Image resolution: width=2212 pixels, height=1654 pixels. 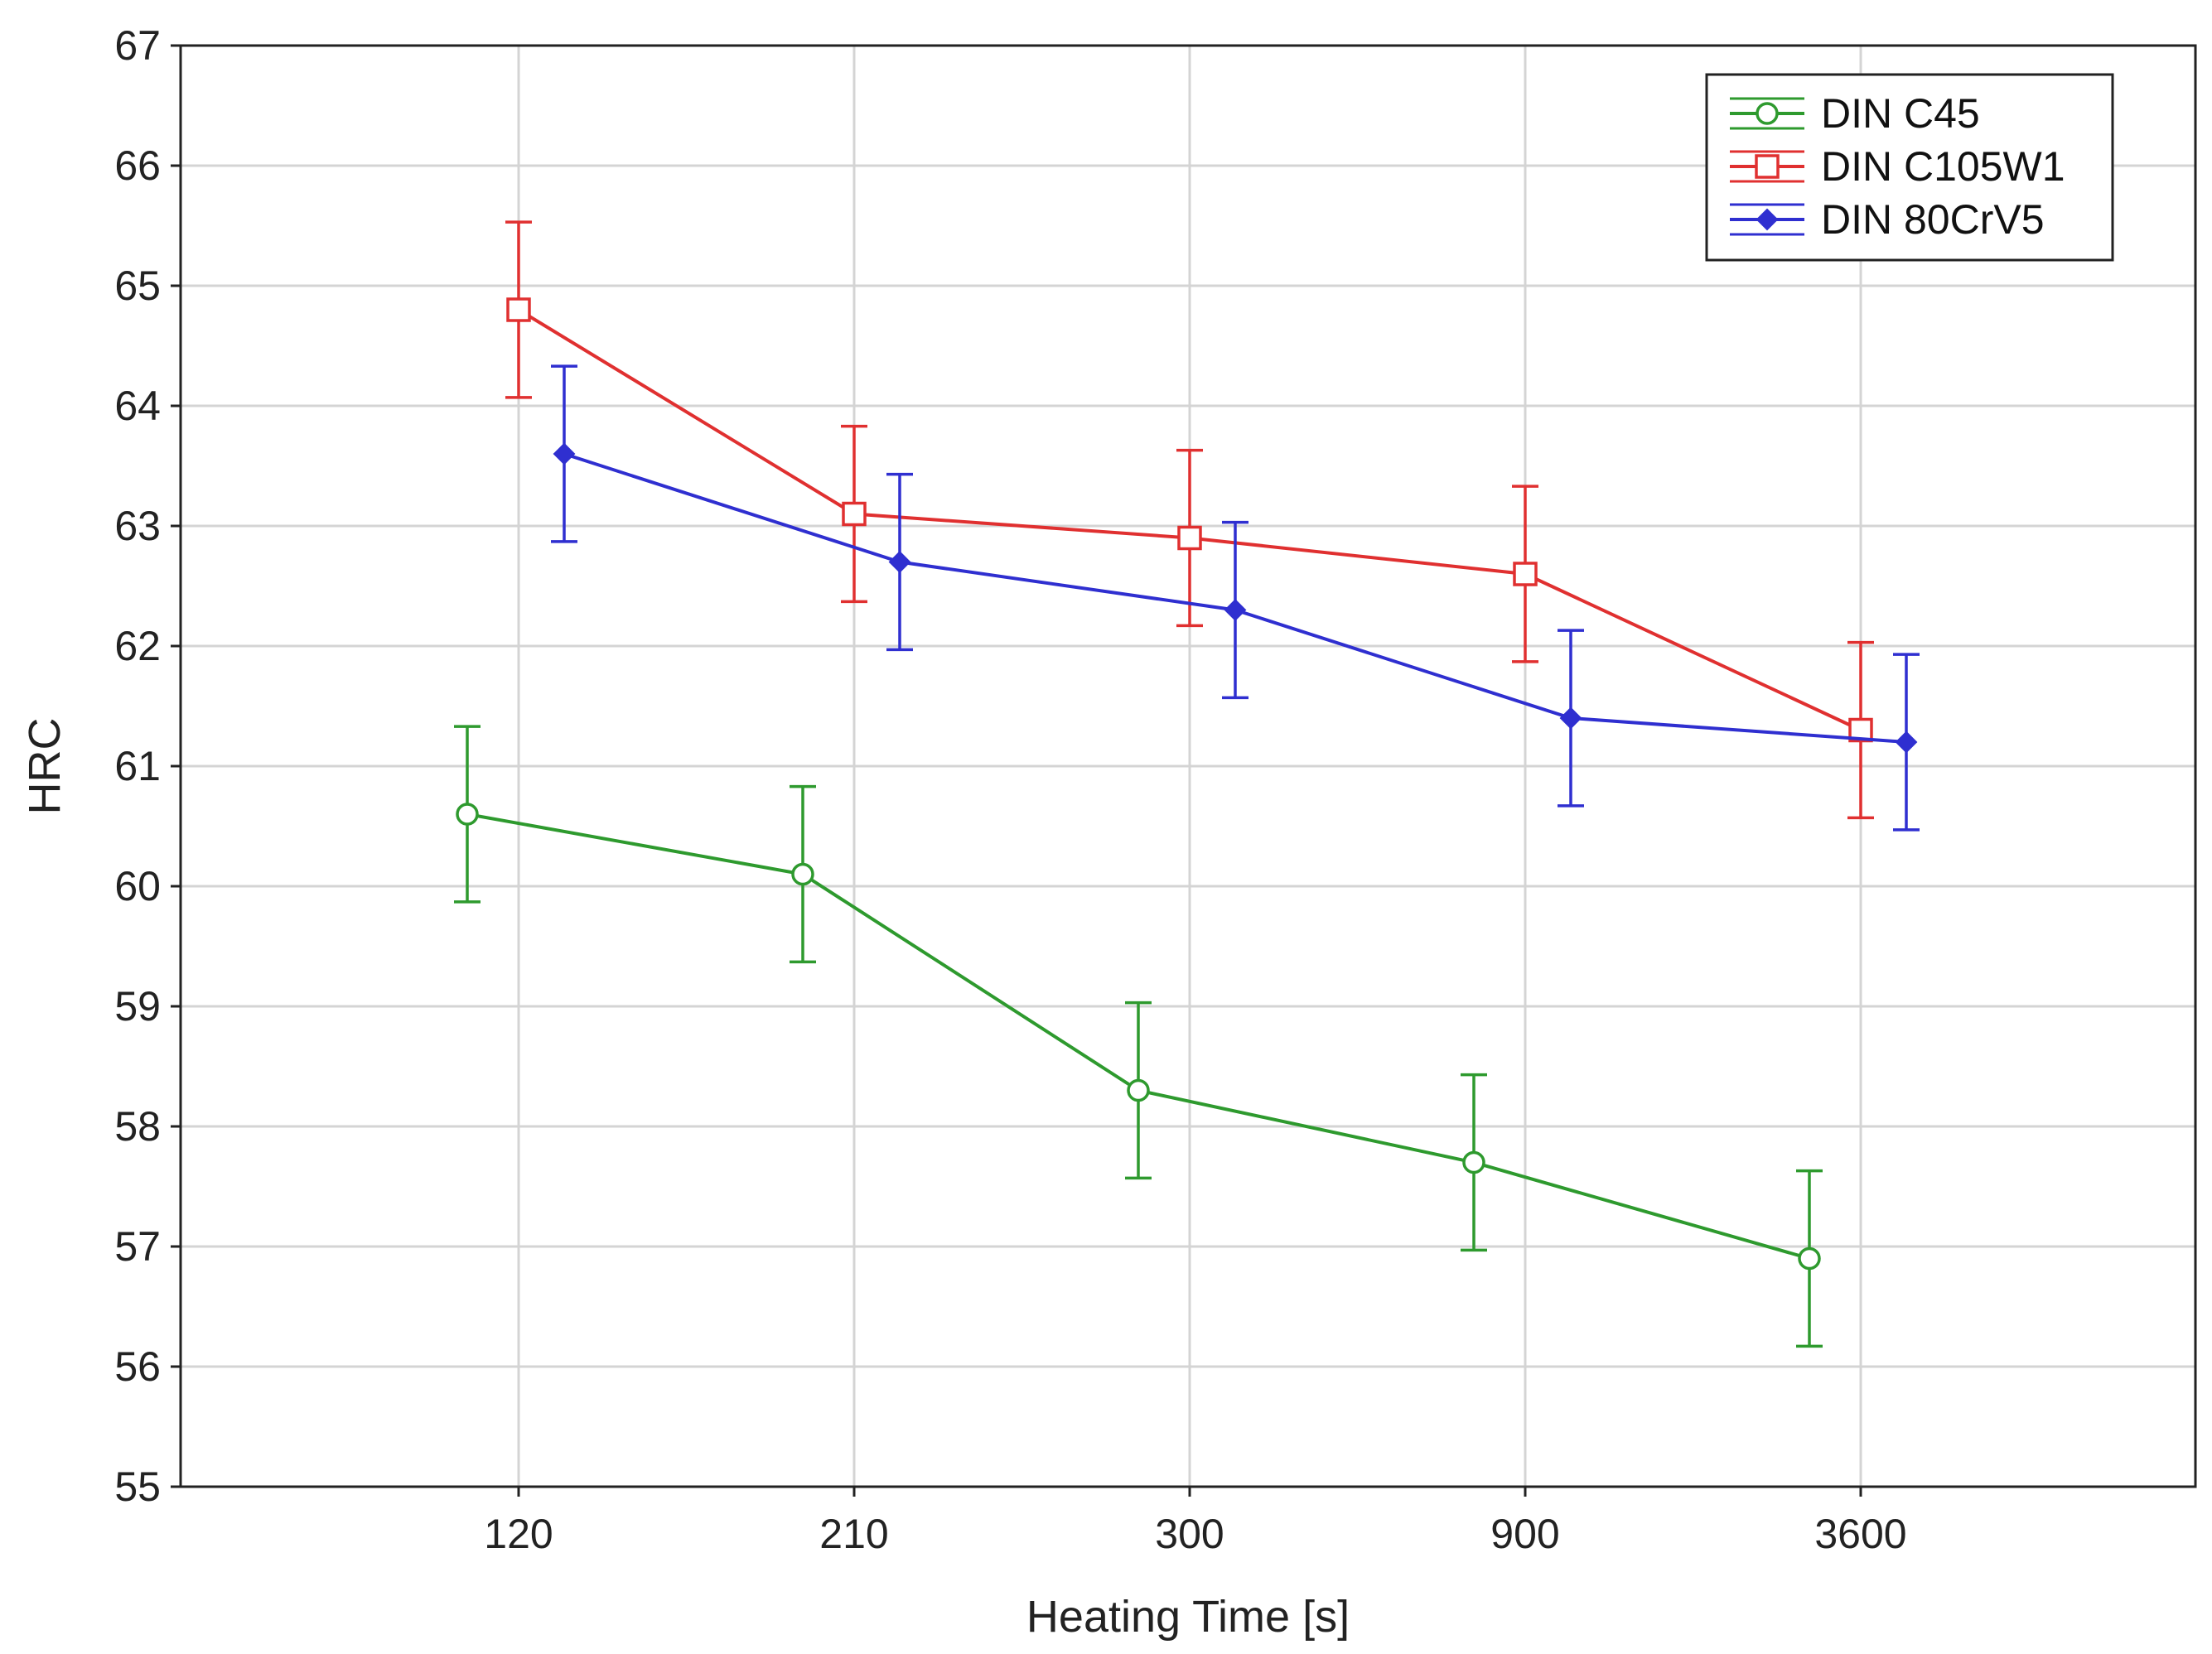 What do you see at coordinates (137, 646) in the screenshot?
I see `y-tick-label: 62` at bounding box center [137, 646].